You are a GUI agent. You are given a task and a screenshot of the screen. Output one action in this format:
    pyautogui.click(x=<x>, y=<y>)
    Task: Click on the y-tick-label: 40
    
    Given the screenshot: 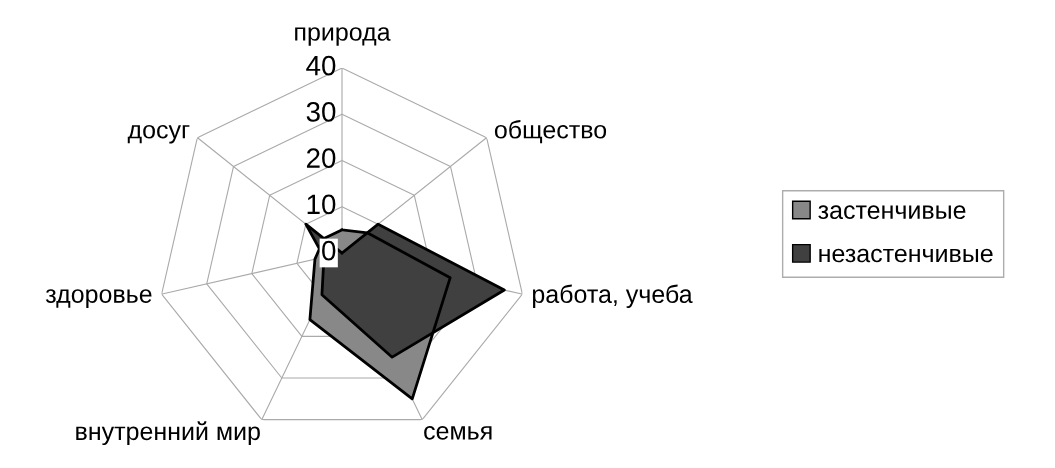 What is the action you would take?
    pyautogui.click(x=321, y=65)
    